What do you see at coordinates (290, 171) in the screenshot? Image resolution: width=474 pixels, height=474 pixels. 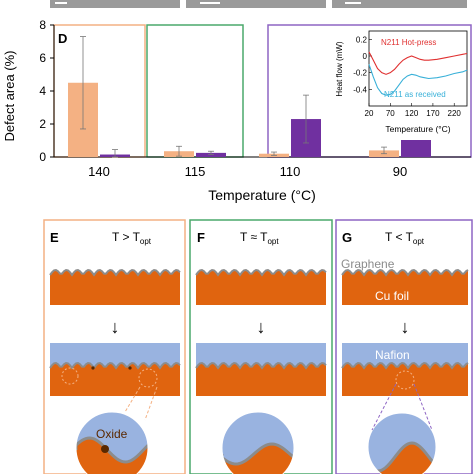 I see `x-tick-label: 110` at bounding box center [290, 171].